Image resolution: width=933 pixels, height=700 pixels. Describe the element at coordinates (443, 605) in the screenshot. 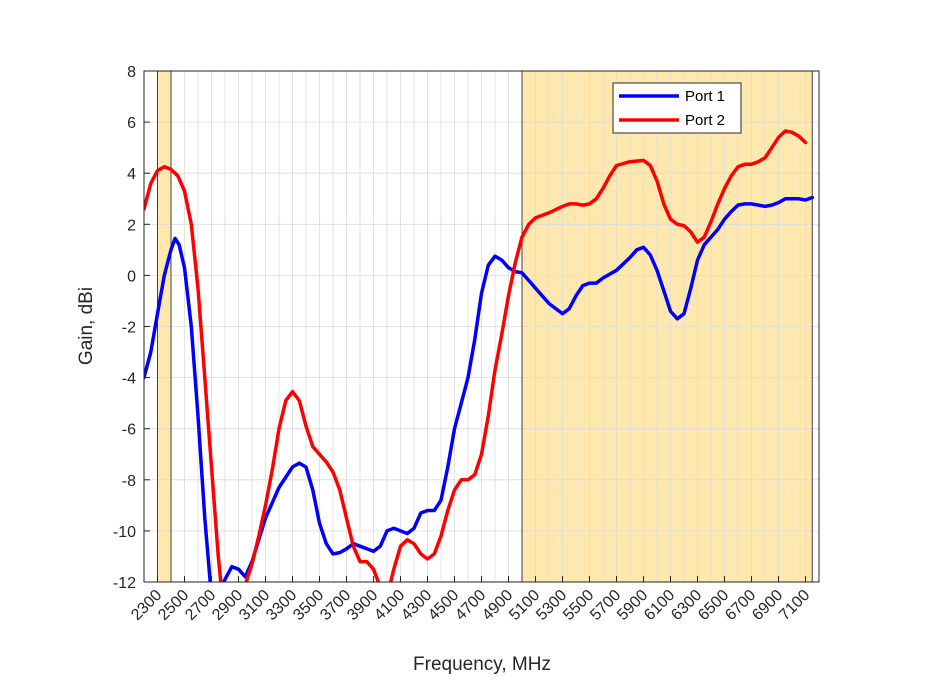

I see `x-tick-label: 4500` at that location.